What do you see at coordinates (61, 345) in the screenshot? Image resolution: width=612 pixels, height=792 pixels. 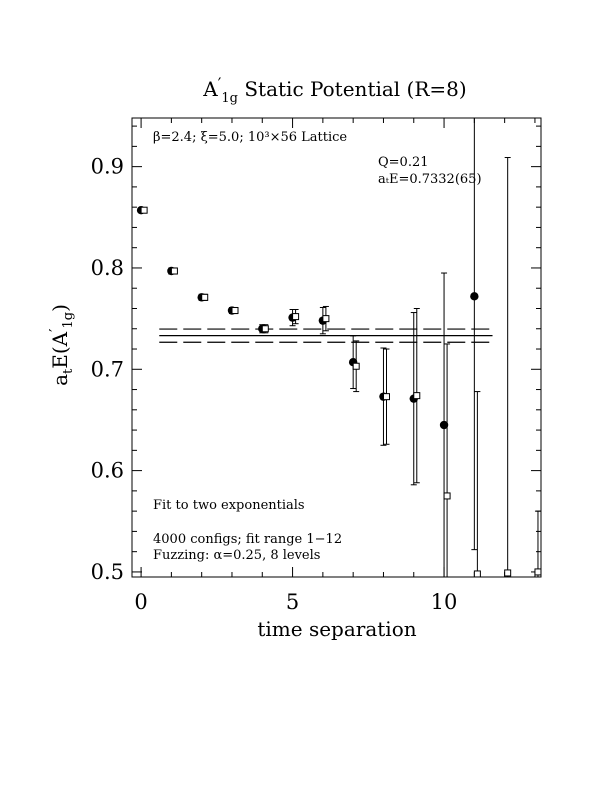 I see `y-axis-label: atE(A′1g)` at bounding box center [61, 345].